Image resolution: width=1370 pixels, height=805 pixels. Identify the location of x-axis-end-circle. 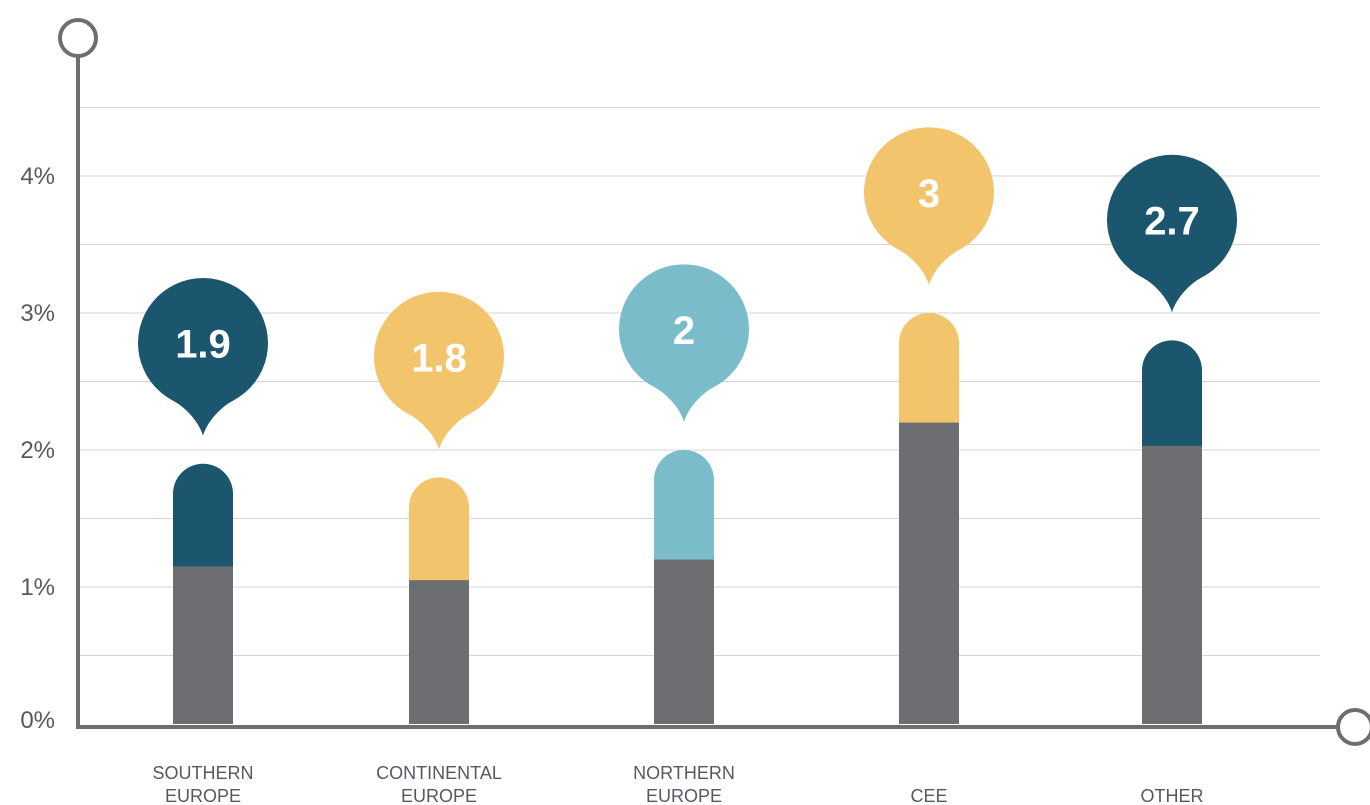
(1353, 727).